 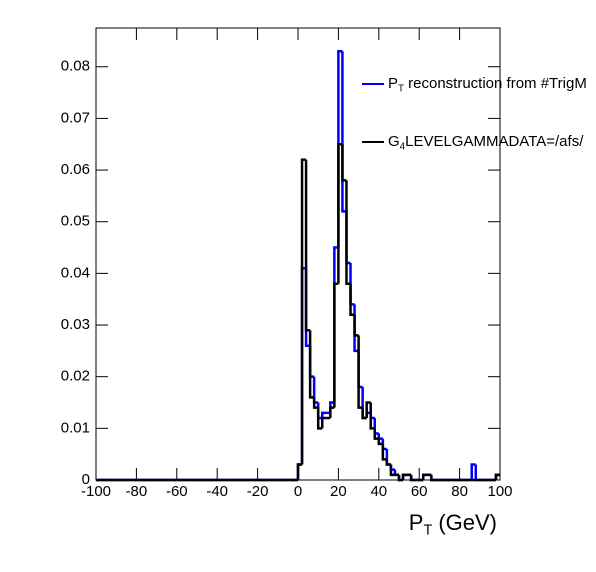 I want to click on x-axis-title: PT (GeV), so click(x=453, y=524).